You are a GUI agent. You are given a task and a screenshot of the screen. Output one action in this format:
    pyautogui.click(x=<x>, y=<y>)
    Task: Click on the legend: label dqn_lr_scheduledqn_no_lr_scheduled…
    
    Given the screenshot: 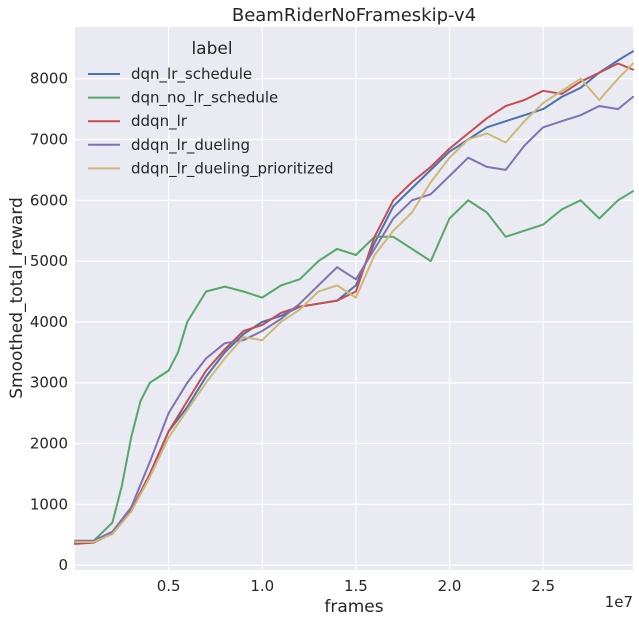 What is the action you would take?
    pyautogui.click(x=211, y=108)
    